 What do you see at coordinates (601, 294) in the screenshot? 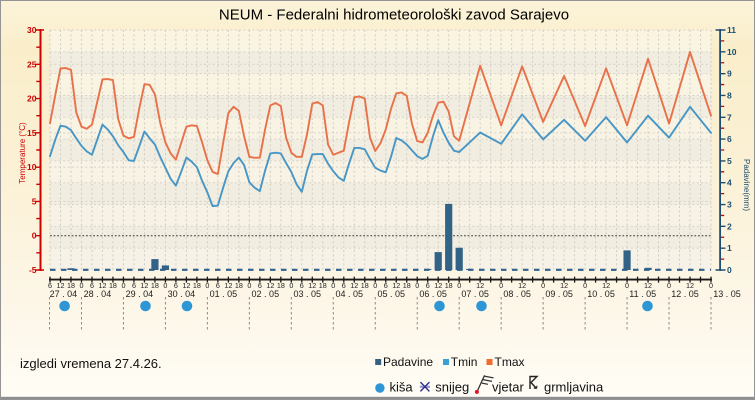
I see `svg-text: 10 . 05` at bounding box center [601, 294].